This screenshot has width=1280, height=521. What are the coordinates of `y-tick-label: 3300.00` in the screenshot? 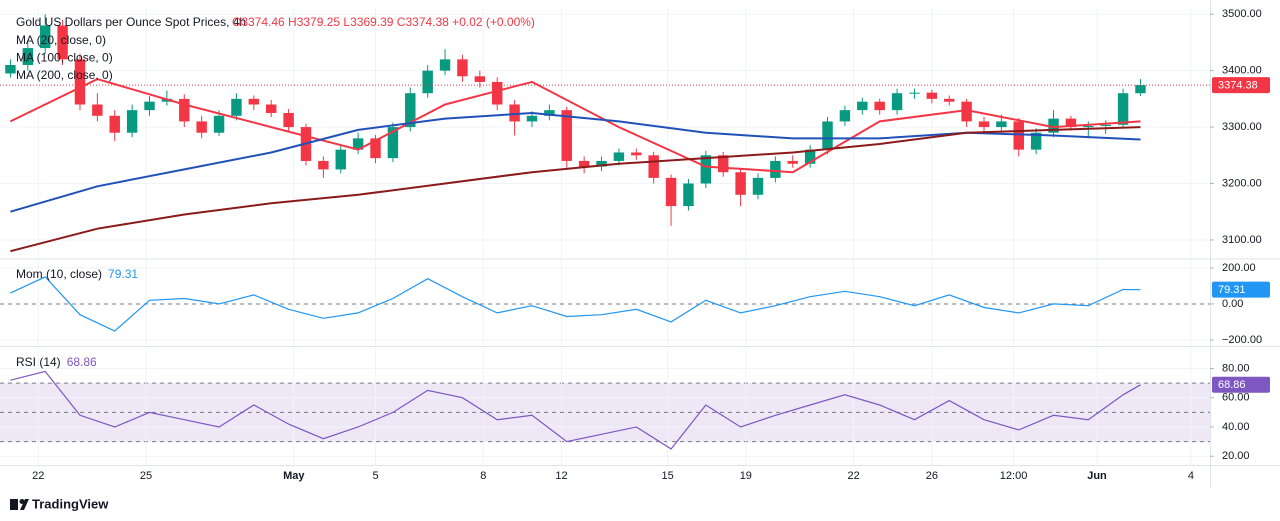 It's located at (1242, 127).